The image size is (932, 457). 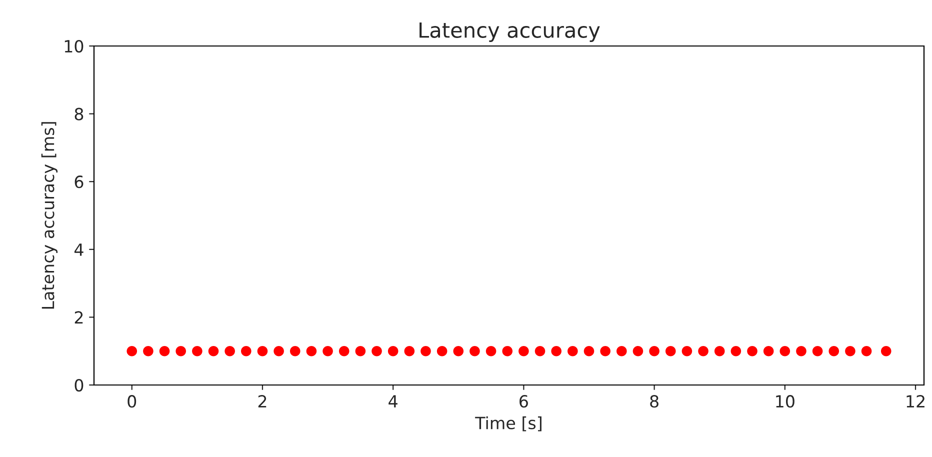 I want to click on y-axis-title: Latency accuracy [ms], so click(x=49, y=215).